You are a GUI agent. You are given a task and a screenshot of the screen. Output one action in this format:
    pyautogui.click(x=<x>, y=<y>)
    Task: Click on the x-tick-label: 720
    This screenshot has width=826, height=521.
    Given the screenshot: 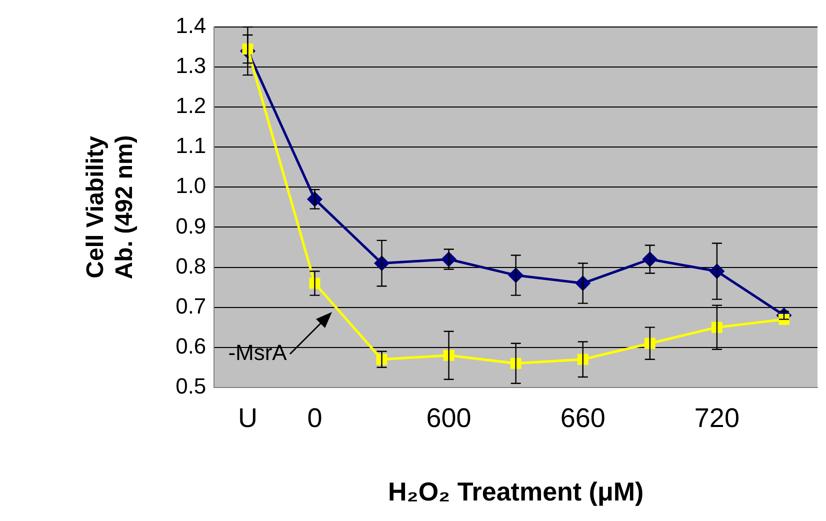 What is the action you would take?
    pyautogui.click(x=717, y=418)
    